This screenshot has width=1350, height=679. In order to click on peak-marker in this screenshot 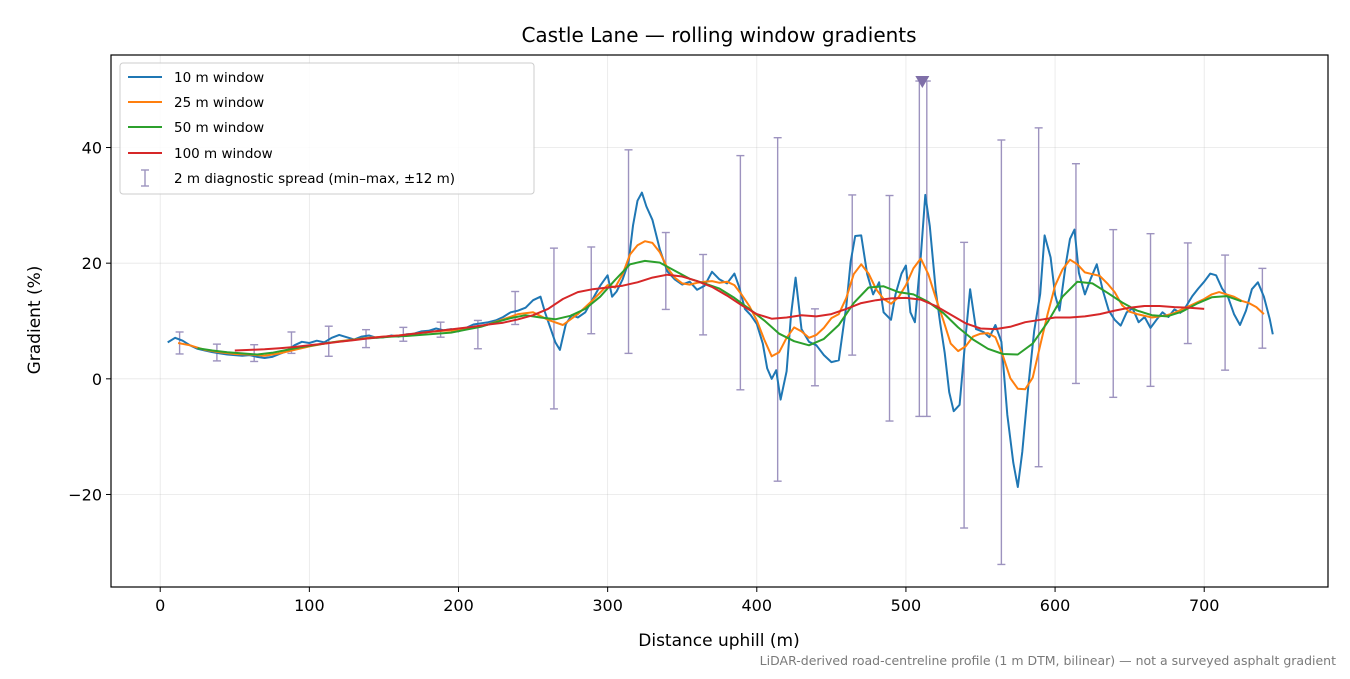, I will do `click(922, 82)`.